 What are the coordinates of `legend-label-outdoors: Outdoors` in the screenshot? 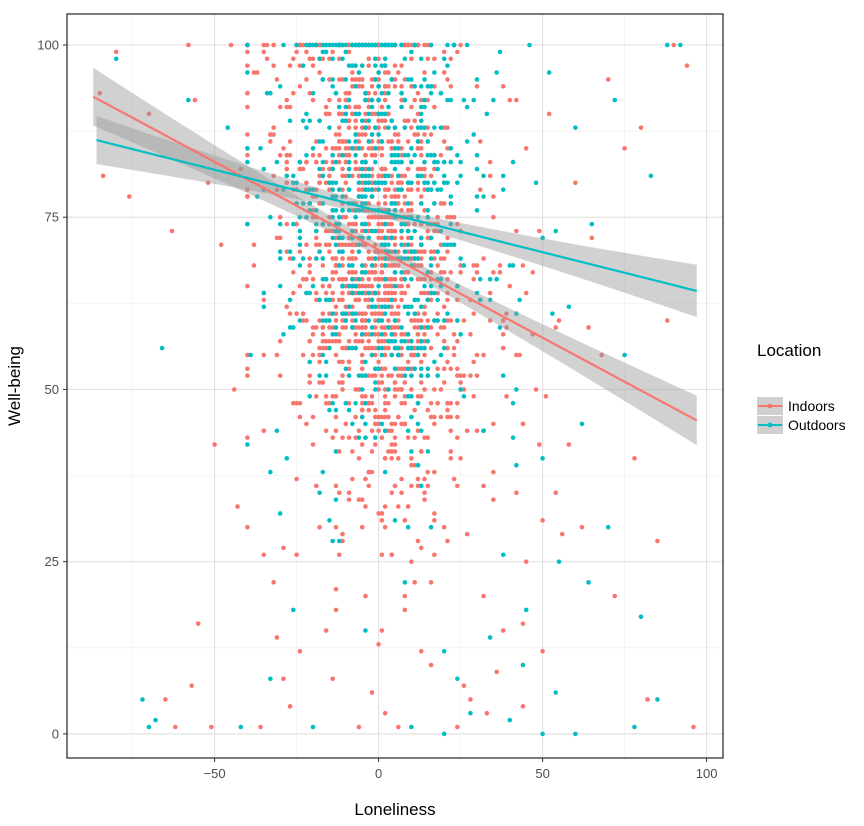 It's located at (817, 425).